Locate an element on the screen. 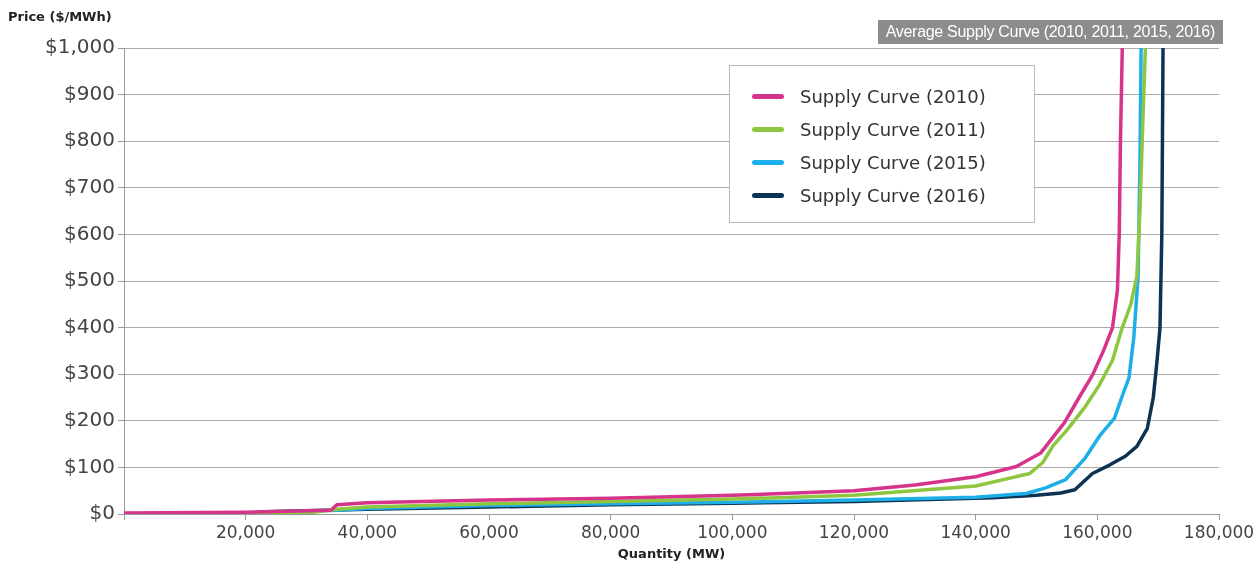 The height and width of the screenshot is (566, 1259). y-tick-label: $900 is located at coordinates (89, 92).